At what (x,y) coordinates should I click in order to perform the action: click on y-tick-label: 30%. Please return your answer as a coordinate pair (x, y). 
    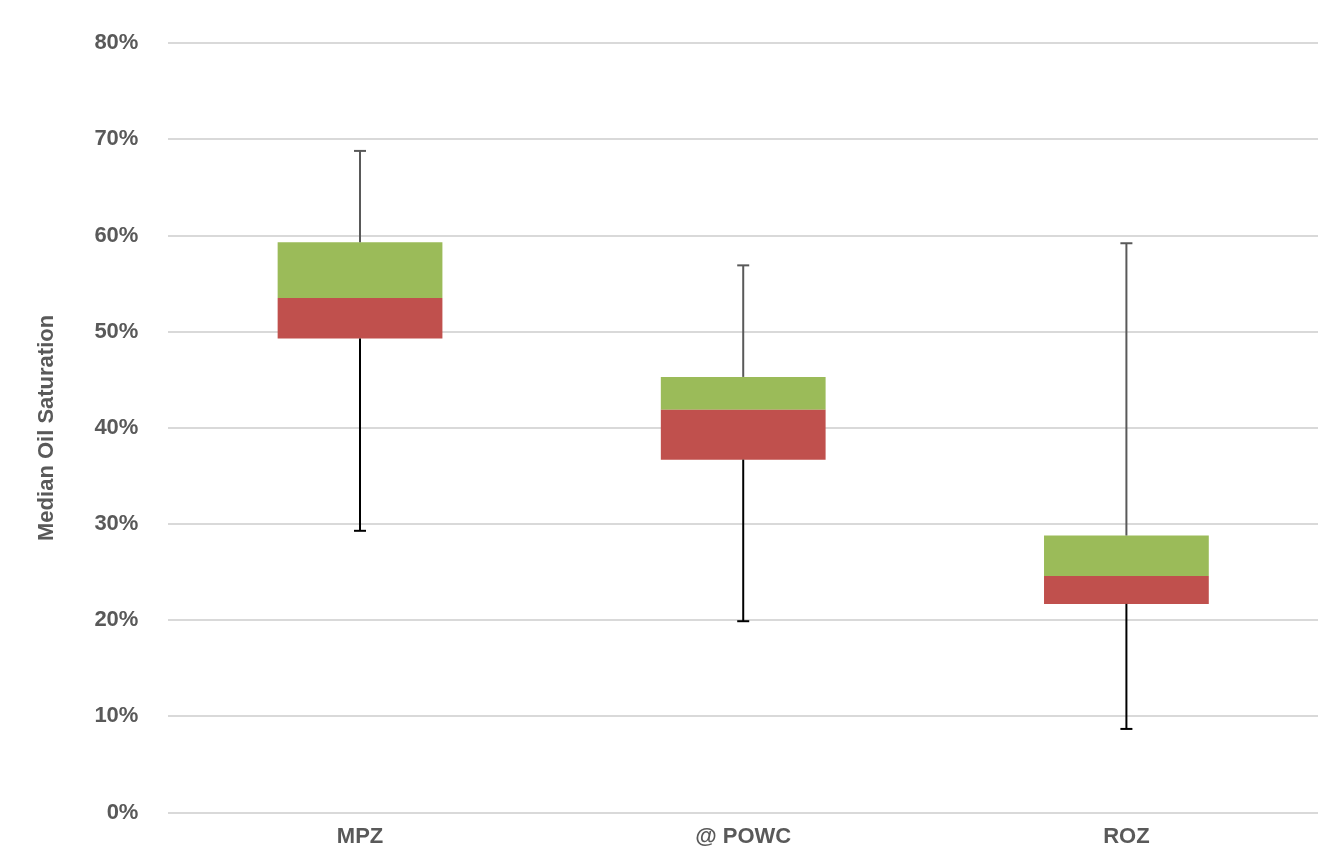
    Looking at the image, I should click on (116, 523).